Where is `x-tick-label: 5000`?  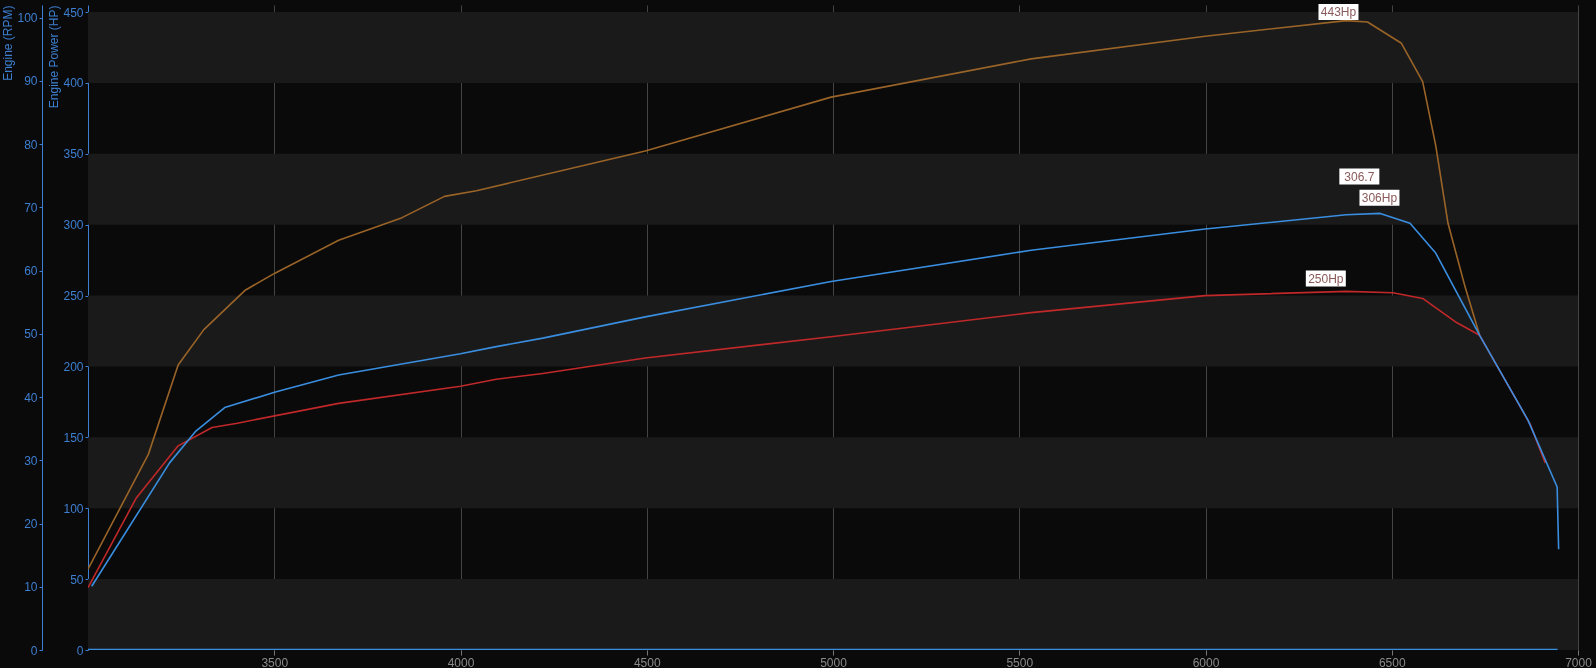 x-tick-label: 5000 is located at coordinates (834, 661).